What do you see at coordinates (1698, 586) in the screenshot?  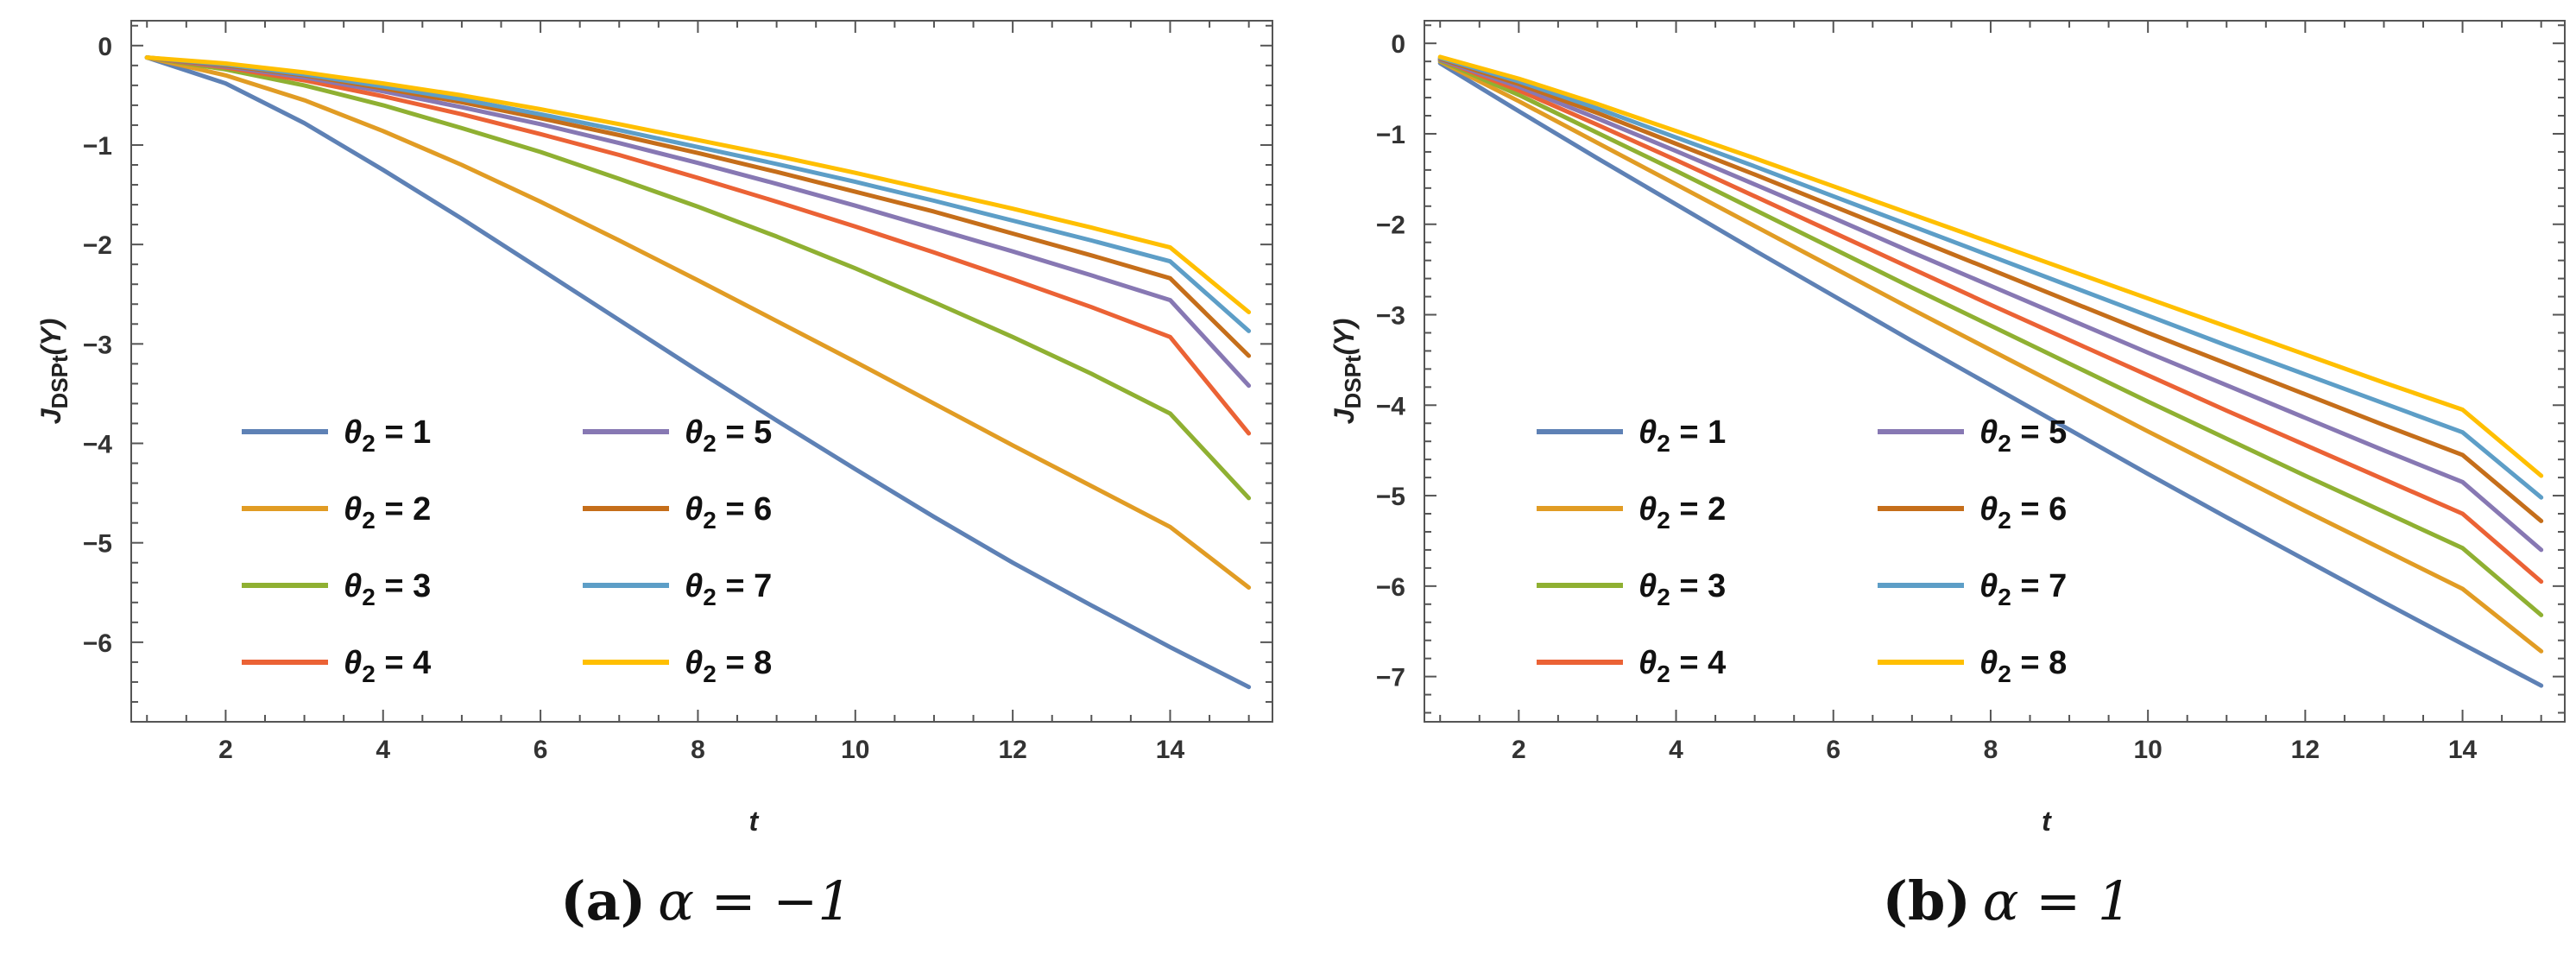 I see `legend-equals: = 3` at bounding box center [1698, 586].